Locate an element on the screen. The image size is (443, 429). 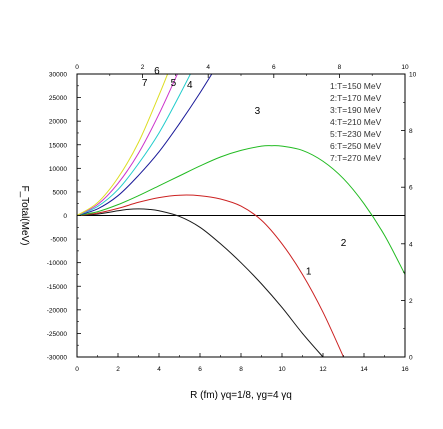
y-axis-title: F_Total(MeV) is located at coordinates (24, 215).